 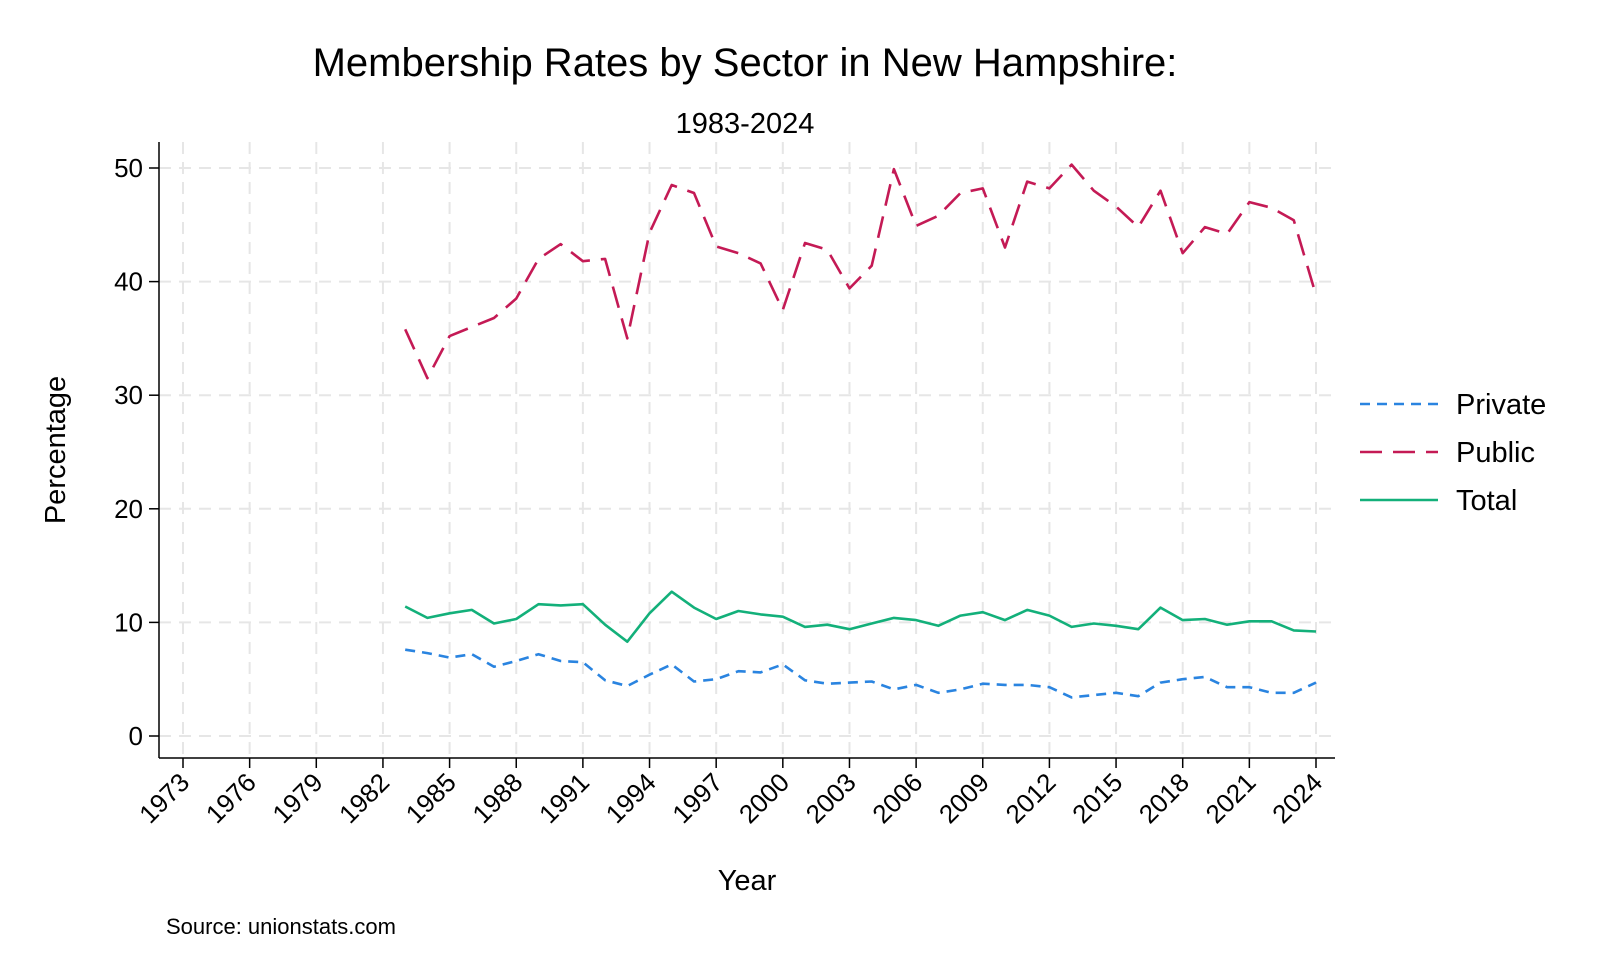 I want to click on y-axis-title: Percentage, so click(x=56, y=450).